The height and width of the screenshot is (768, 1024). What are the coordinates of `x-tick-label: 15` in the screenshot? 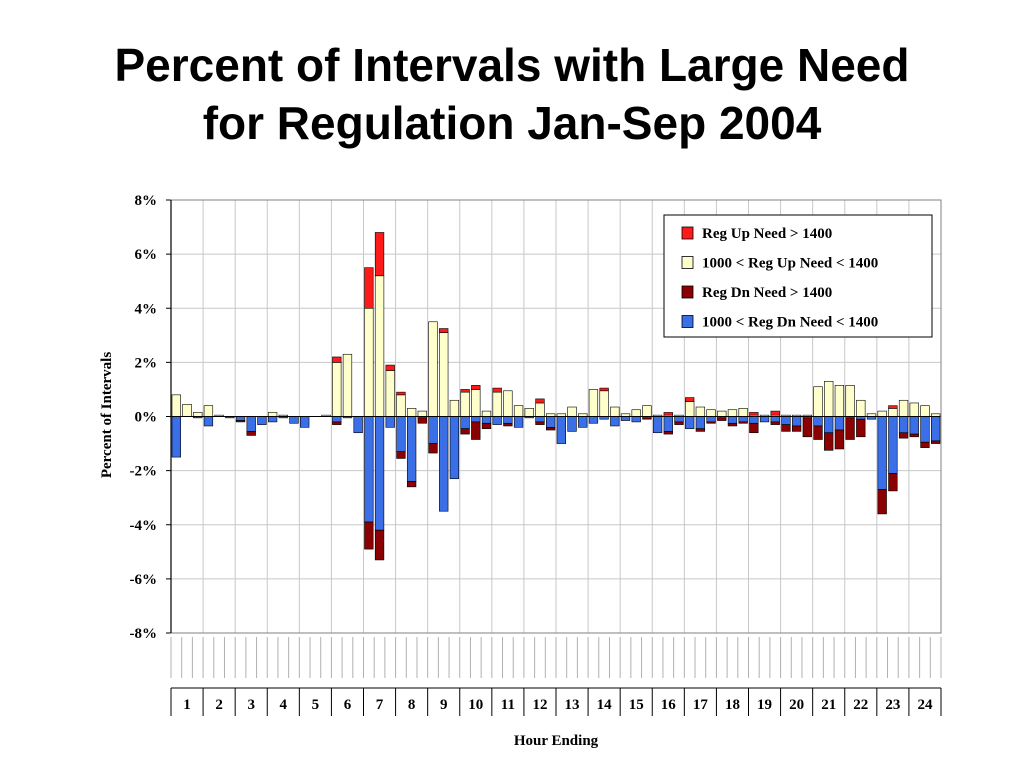 It's located at (636, 705).